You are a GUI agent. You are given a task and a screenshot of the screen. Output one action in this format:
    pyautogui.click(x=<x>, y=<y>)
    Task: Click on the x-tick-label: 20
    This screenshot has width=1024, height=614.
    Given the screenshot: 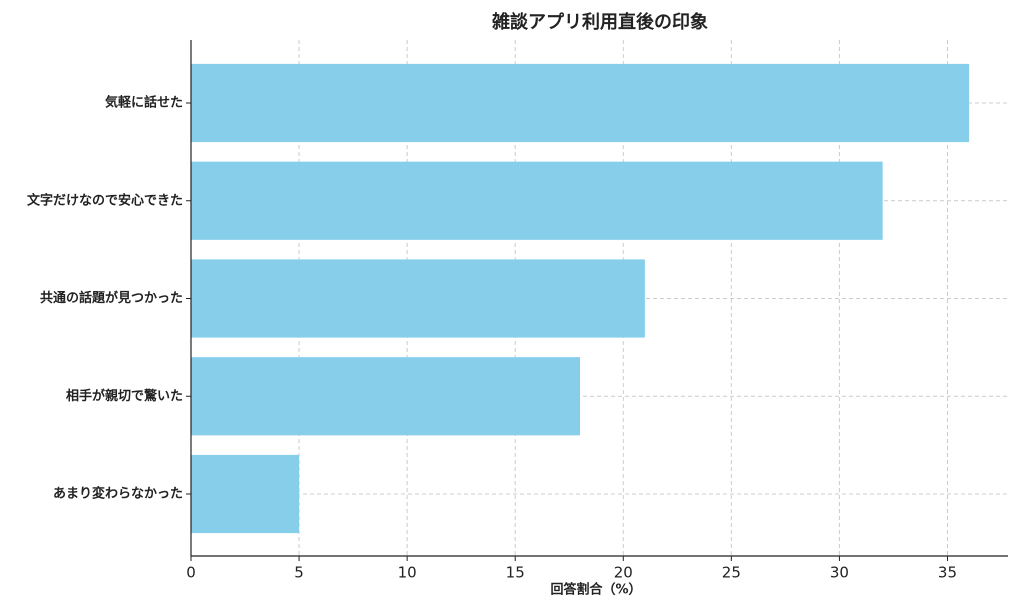 What is the action you would take?
    pyautogui.click(x=623, y=573)
    